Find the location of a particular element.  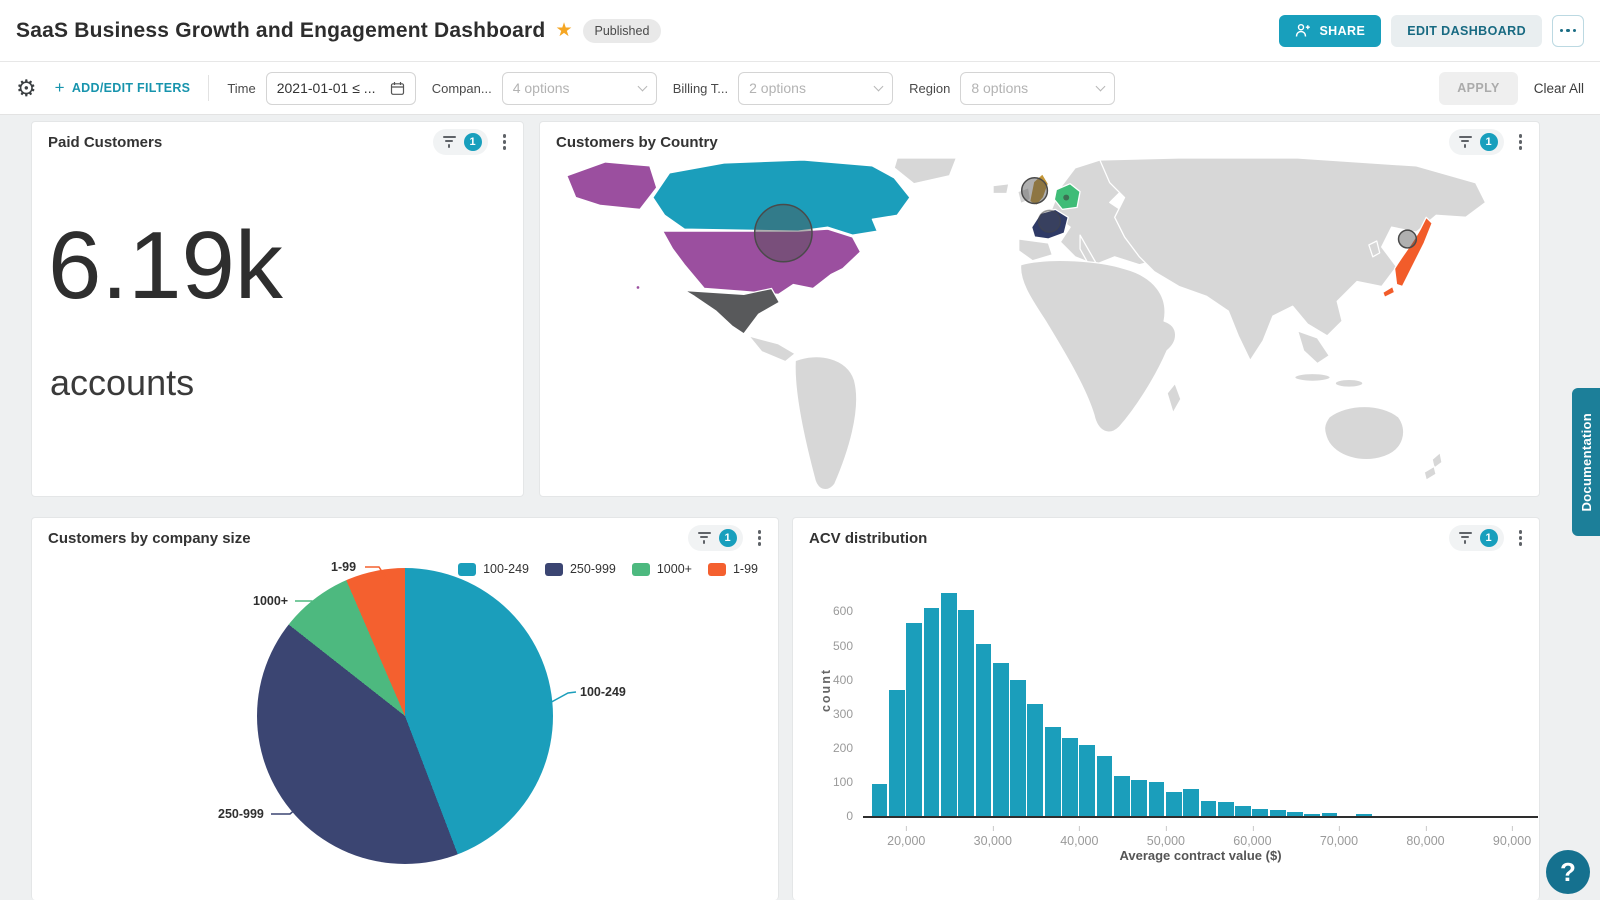

map-canada is located at coordinates (781, 197).